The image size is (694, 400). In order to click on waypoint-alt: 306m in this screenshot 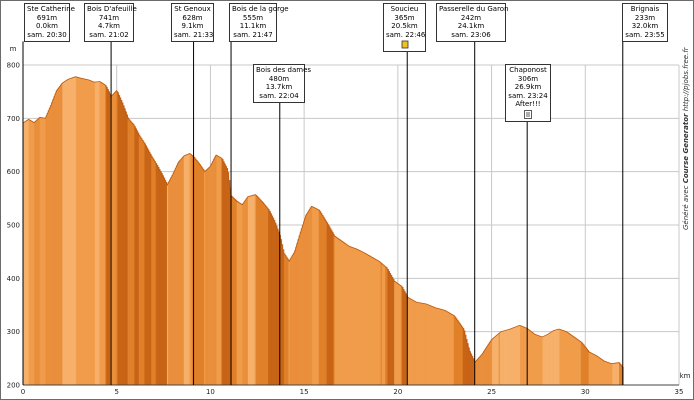, I will do `click(528, 78)`.